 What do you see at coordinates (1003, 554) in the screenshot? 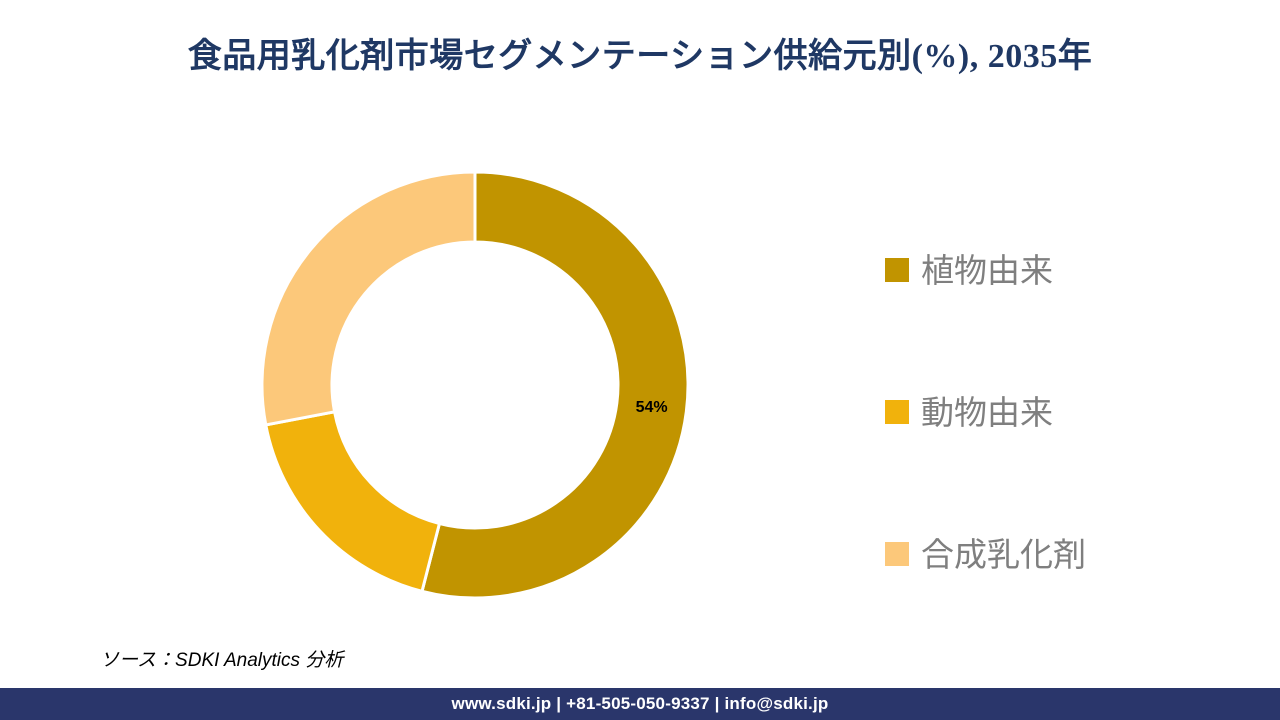
I see `legend-label-synthetic: 合成乳化剤` at bounding box center [1003, 554].